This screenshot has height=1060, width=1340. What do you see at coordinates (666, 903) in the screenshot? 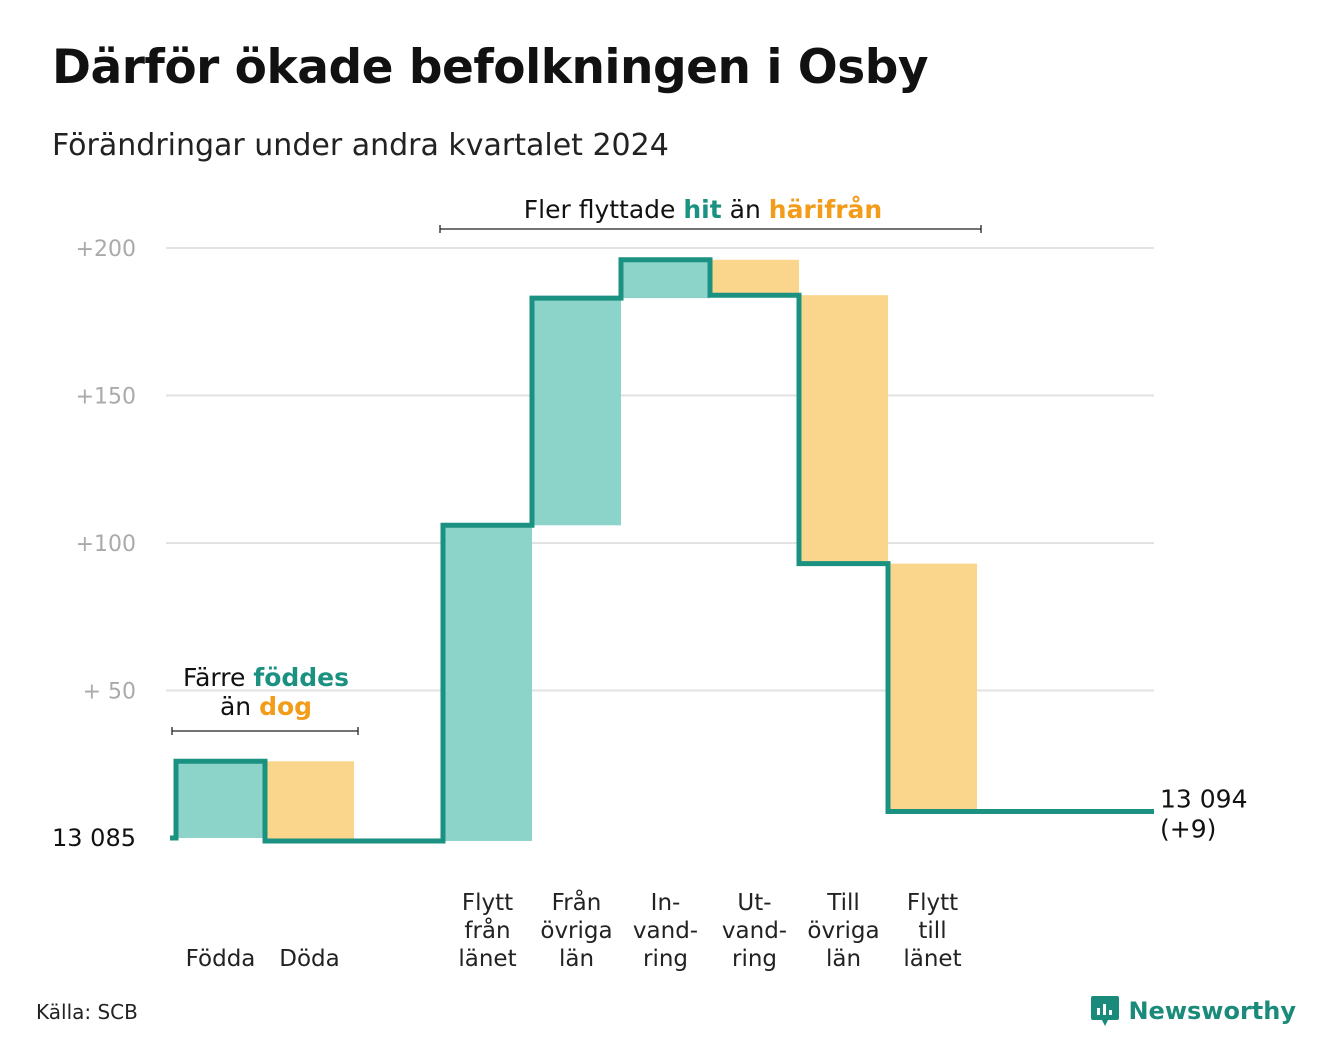
I see `category-label: In-` at bounding box center [666, 903].